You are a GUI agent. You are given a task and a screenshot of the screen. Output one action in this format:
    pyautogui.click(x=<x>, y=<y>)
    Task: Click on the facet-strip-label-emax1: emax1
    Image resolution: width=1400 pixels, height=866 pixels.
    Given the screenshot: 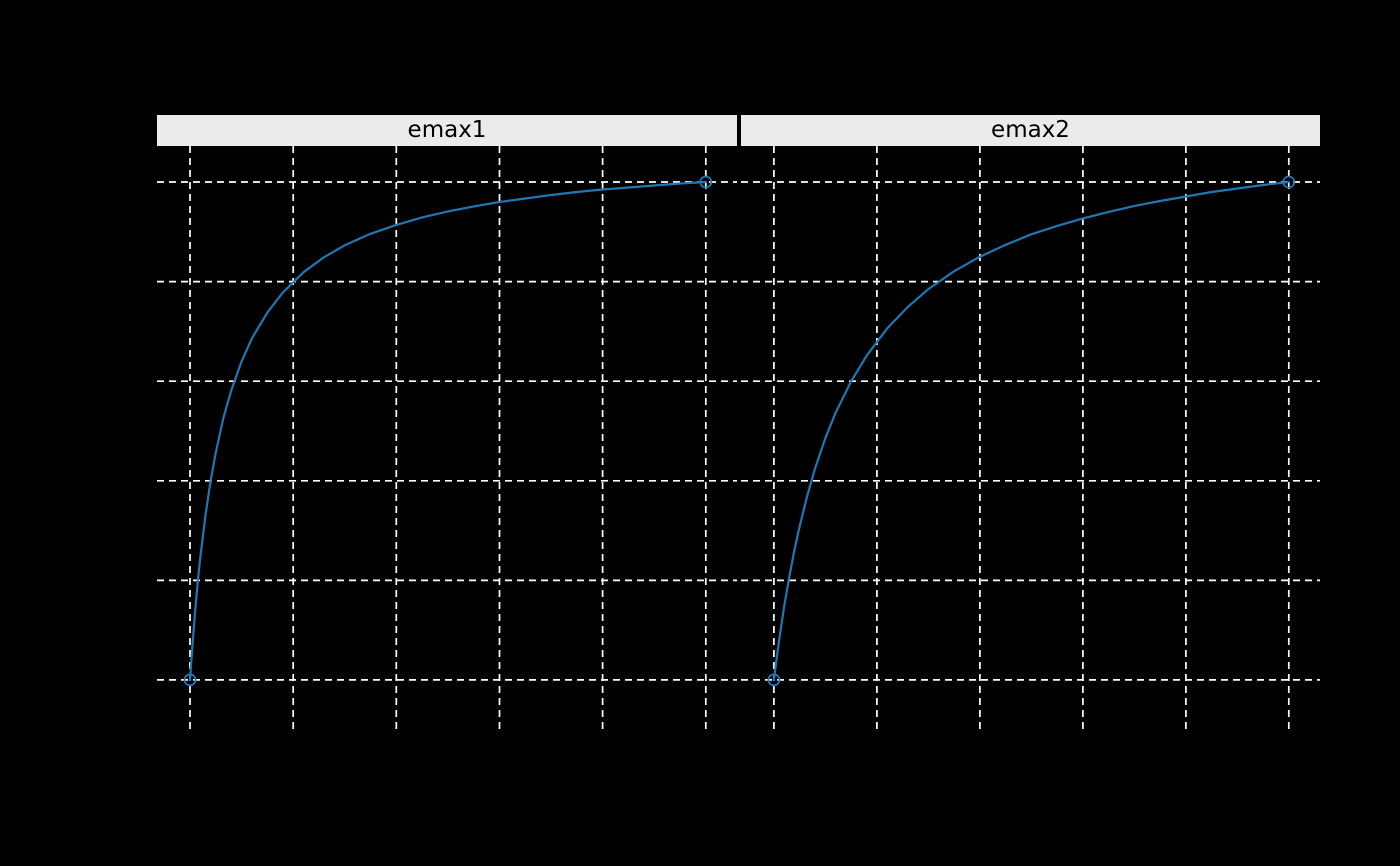 What is the action you would take?
    pyautogui.click(x=447, y=130)
    